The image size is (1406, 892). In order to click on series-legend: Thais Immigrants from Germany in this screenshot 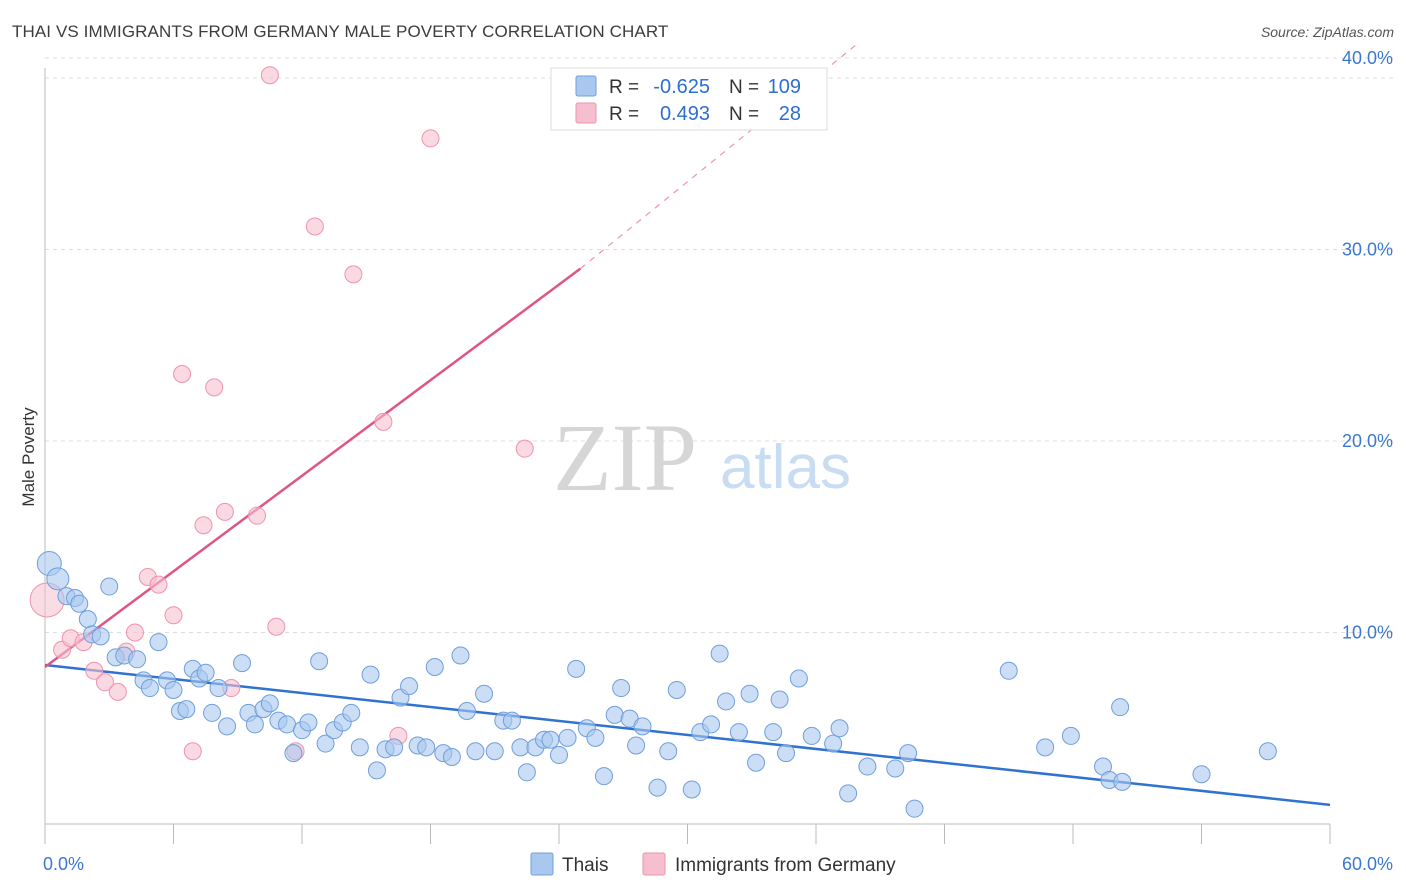, I will do `click(713, 864)`.